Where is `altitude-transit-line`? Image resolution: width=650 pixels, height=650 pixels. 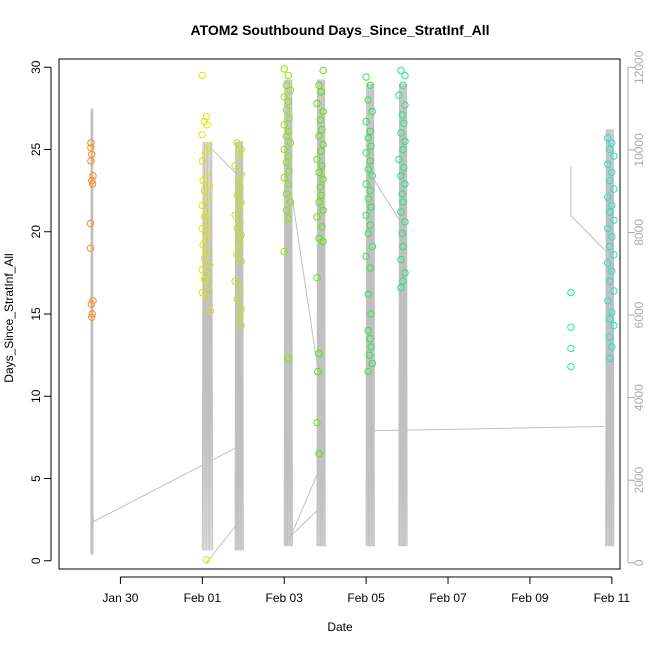
altitude-transit-line is located at coordinates (164, 484).